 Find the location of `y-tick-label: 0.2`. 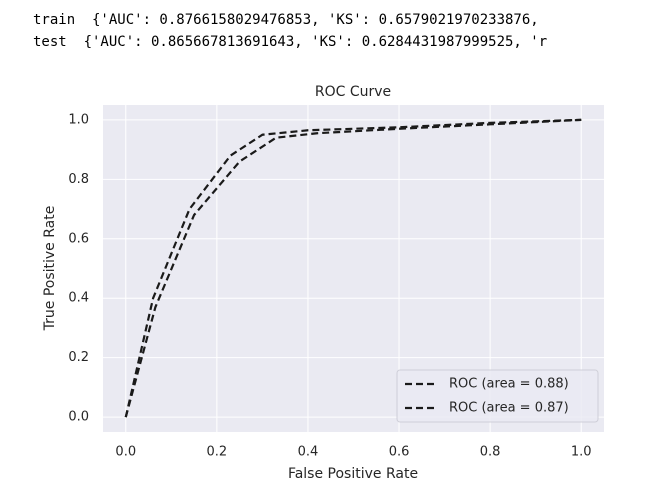

y-tick-label: 0.2 is located at coordinates (78, 357).